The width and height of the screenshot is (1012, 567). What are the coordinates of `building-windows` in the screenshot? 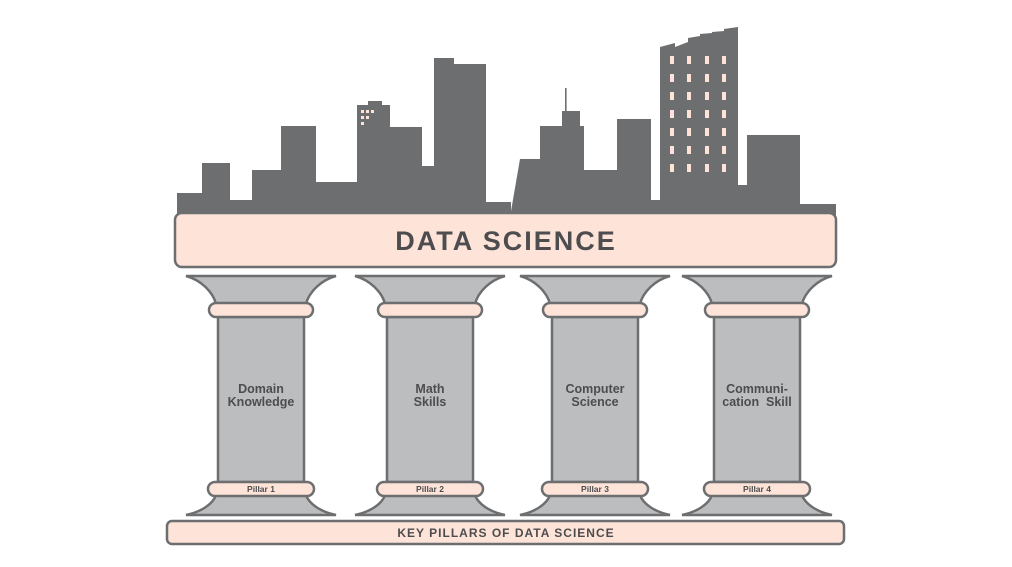 It's located at (698, 114).